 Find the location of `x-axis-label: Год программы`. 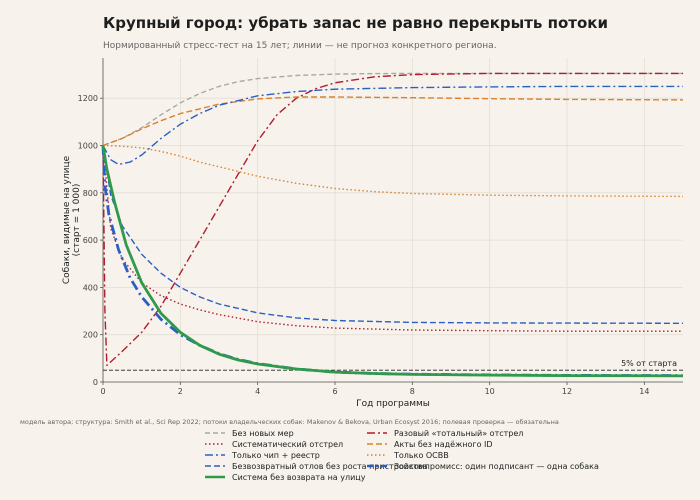

x-axis-label: Год программы is located at coordinates (393, 404).